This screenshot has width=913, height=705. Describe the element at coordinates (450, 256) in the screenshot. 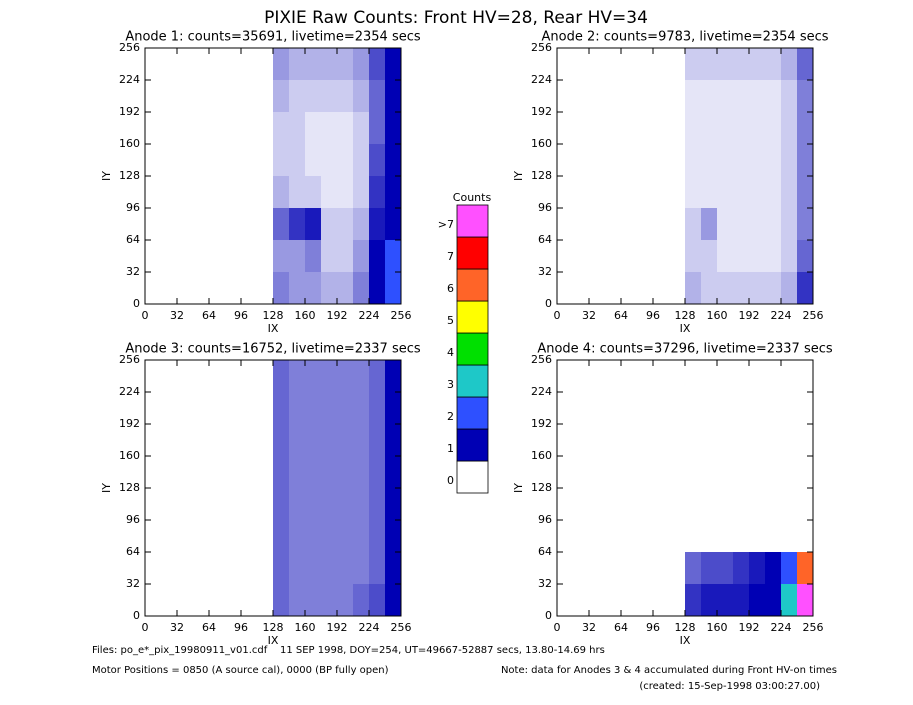

I see `colorbar-label: 7` at that location.